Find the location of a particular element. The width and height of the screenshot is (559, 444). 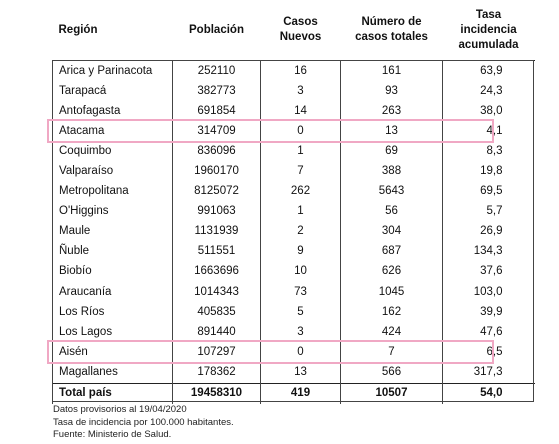

cell-totales: 7 is located at coordinates (391, 352).